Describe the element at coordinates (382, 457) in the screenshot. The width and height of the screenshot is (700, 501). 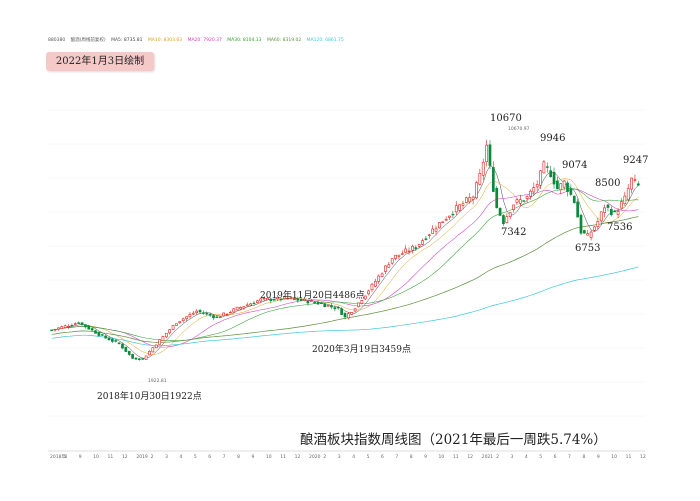
I see `x-tick-label: 6` at that location.